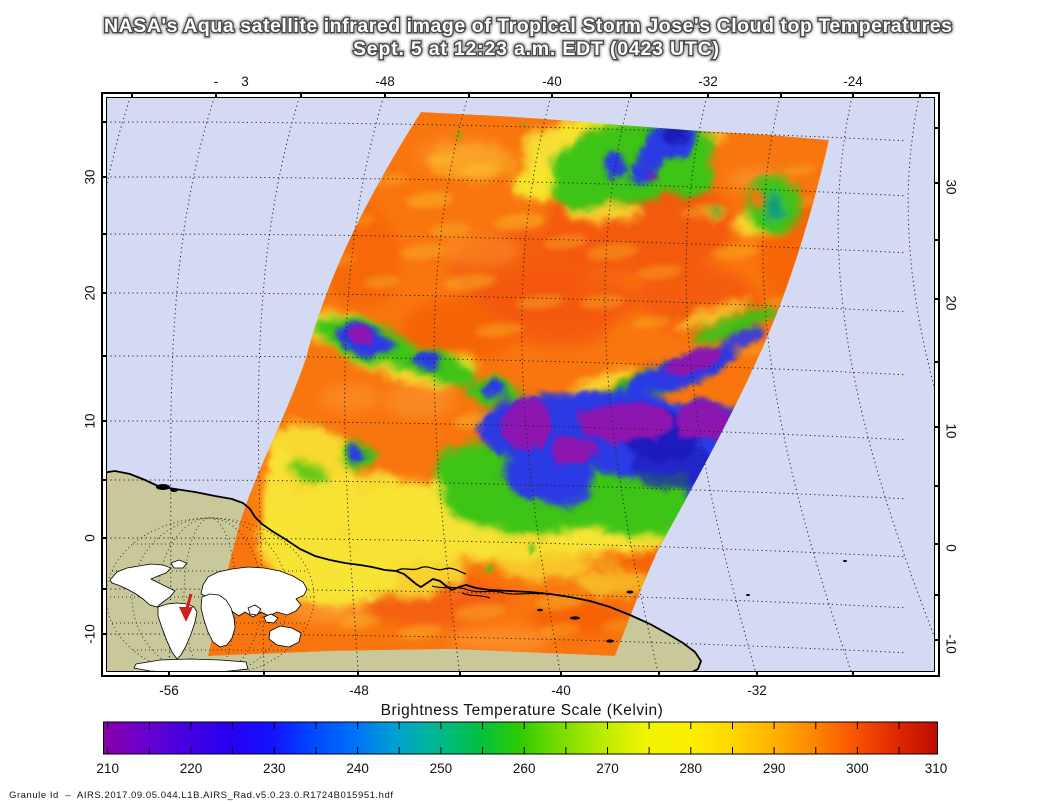 The height and width of the screenshot is (804, 1041). I want to click on svg-text: 260, so click(524, 768).